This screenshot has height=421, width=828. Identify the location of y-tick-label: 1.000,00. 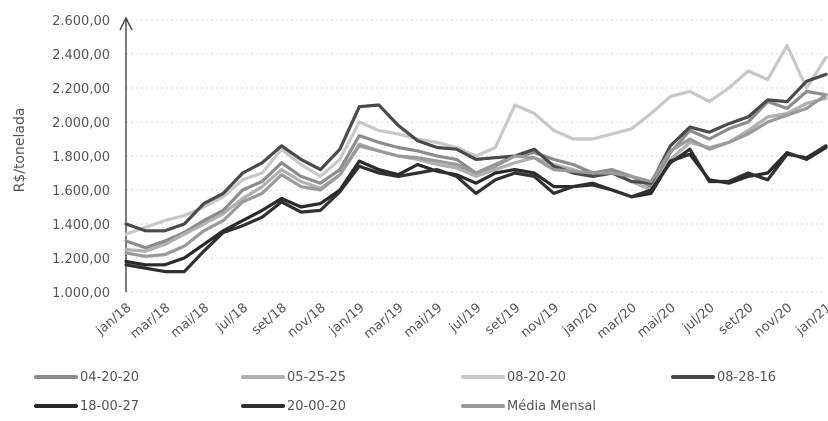
(81, 293).